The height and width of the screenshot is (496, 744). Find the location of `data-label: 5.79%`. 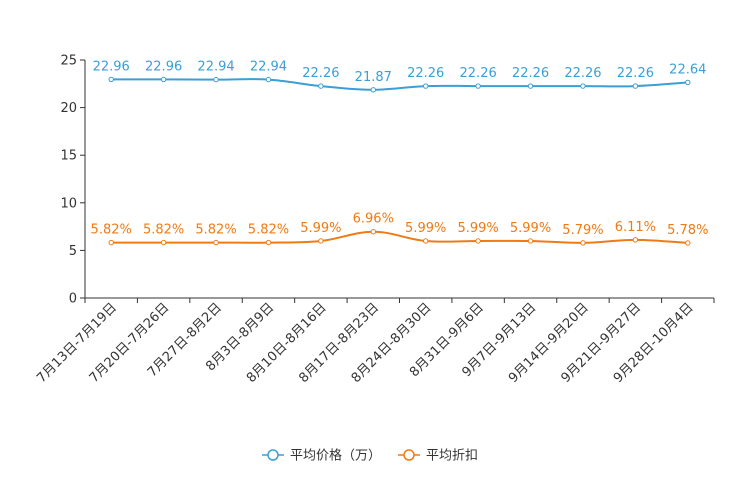

data-label: 5.79% is located at coordinates (582, 230).